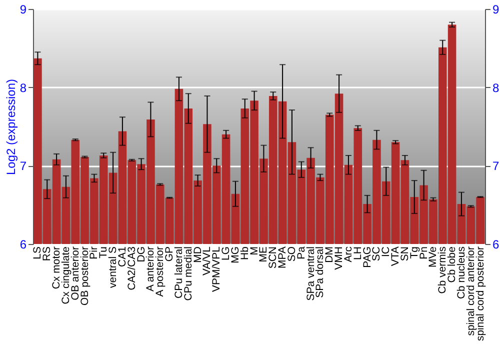 This screenshot has width=500, height=350. Describe the element at coordinates (75, 273) in the screenshot. I see `x-tick-label: OB anterior` at that location.